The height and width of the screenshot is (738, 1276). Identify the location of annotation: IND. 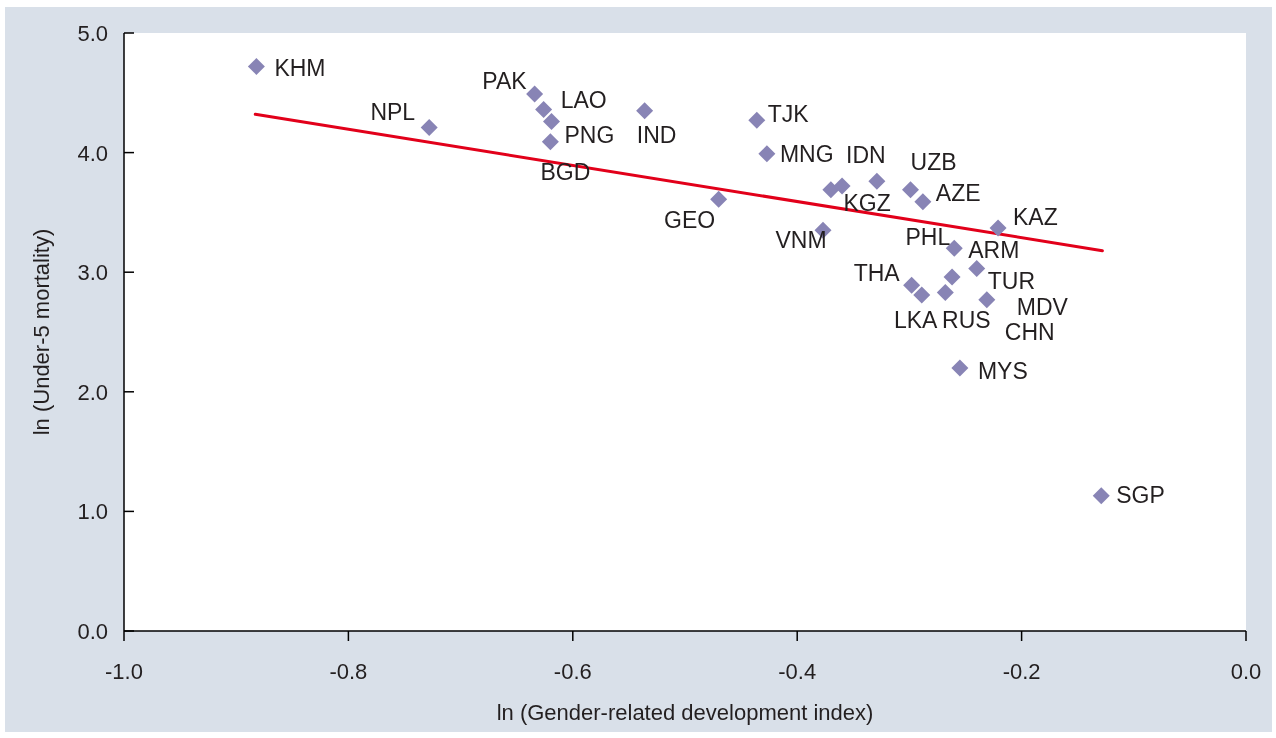
(656, 134).